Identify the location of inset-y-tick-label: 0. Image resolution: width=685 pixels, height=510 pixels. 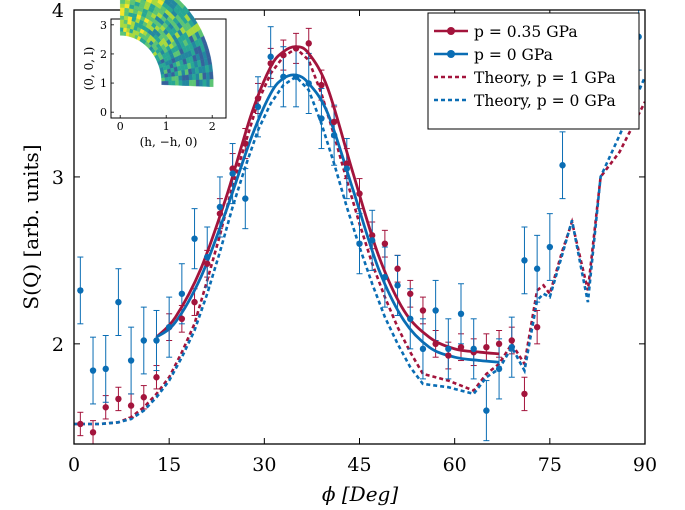
(103, 112).